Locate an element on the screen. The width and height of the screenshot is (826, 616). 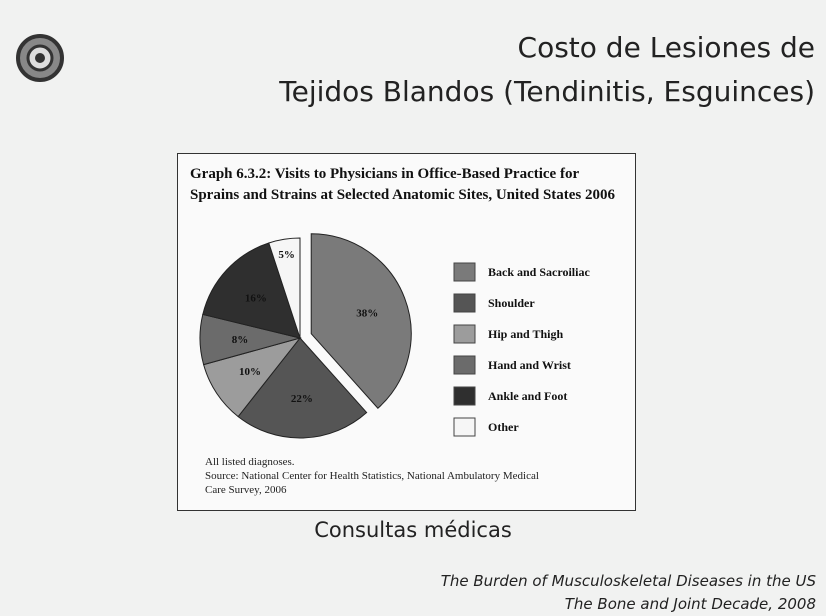
logo is located at coordinates (40, 58).